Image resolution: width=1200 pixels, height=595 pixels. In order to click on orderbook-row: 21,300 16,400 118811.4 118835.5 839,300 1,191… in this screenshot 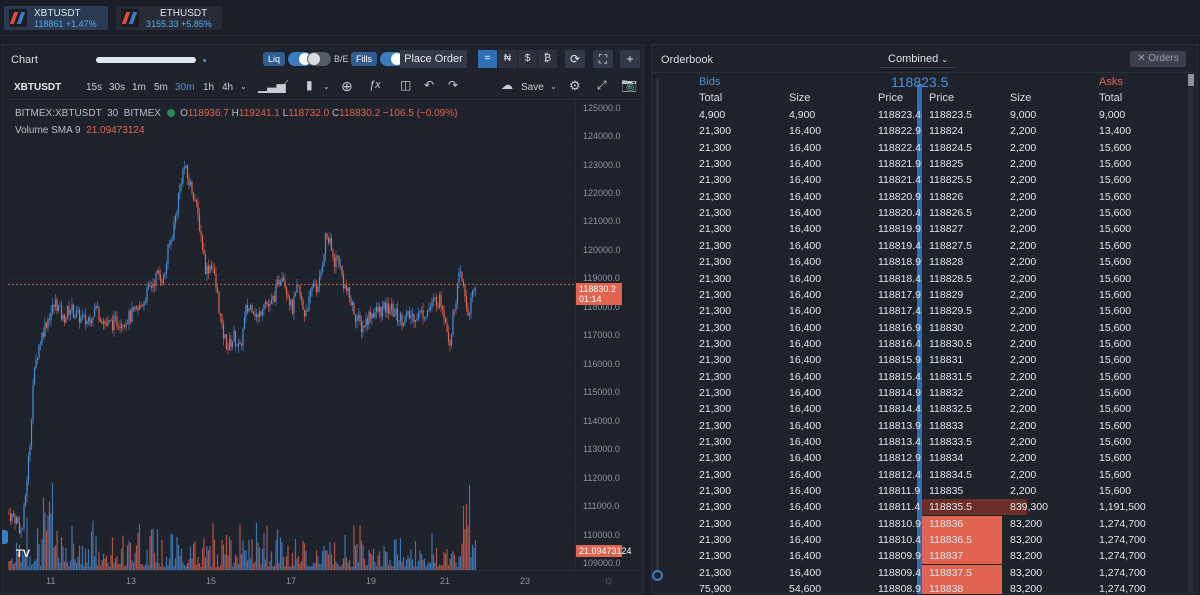, I will do `click(919, 507)`.